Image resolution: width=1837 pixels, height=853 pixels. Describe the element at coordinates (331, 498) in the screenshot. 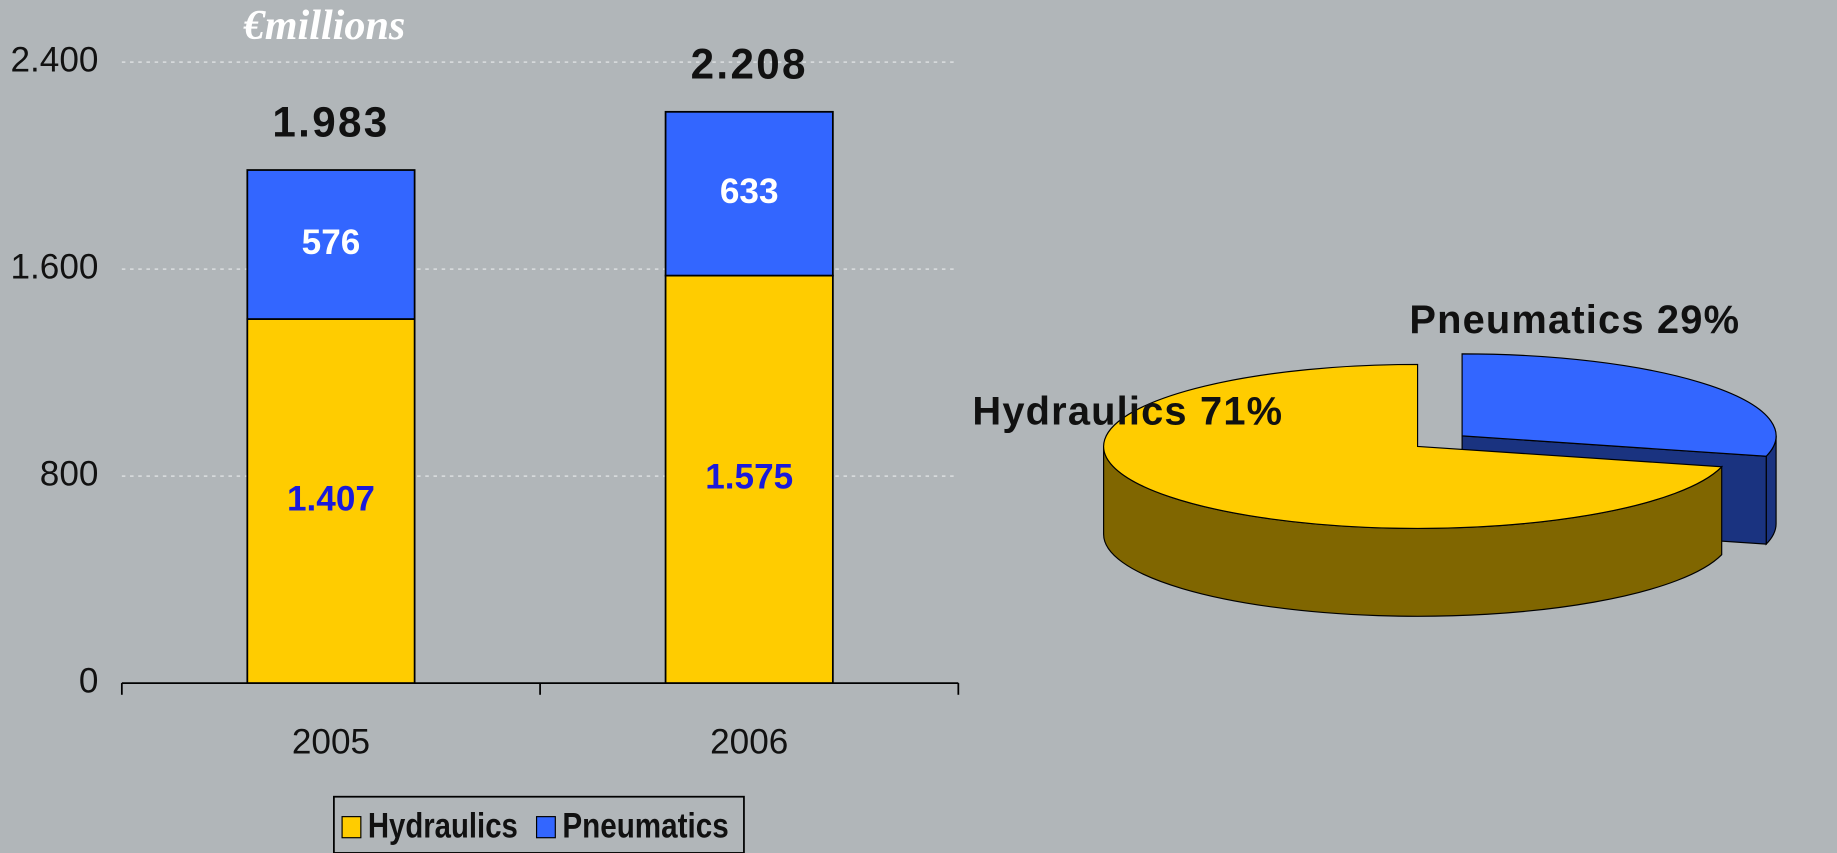

I see `value-label: 1.407` at that location.